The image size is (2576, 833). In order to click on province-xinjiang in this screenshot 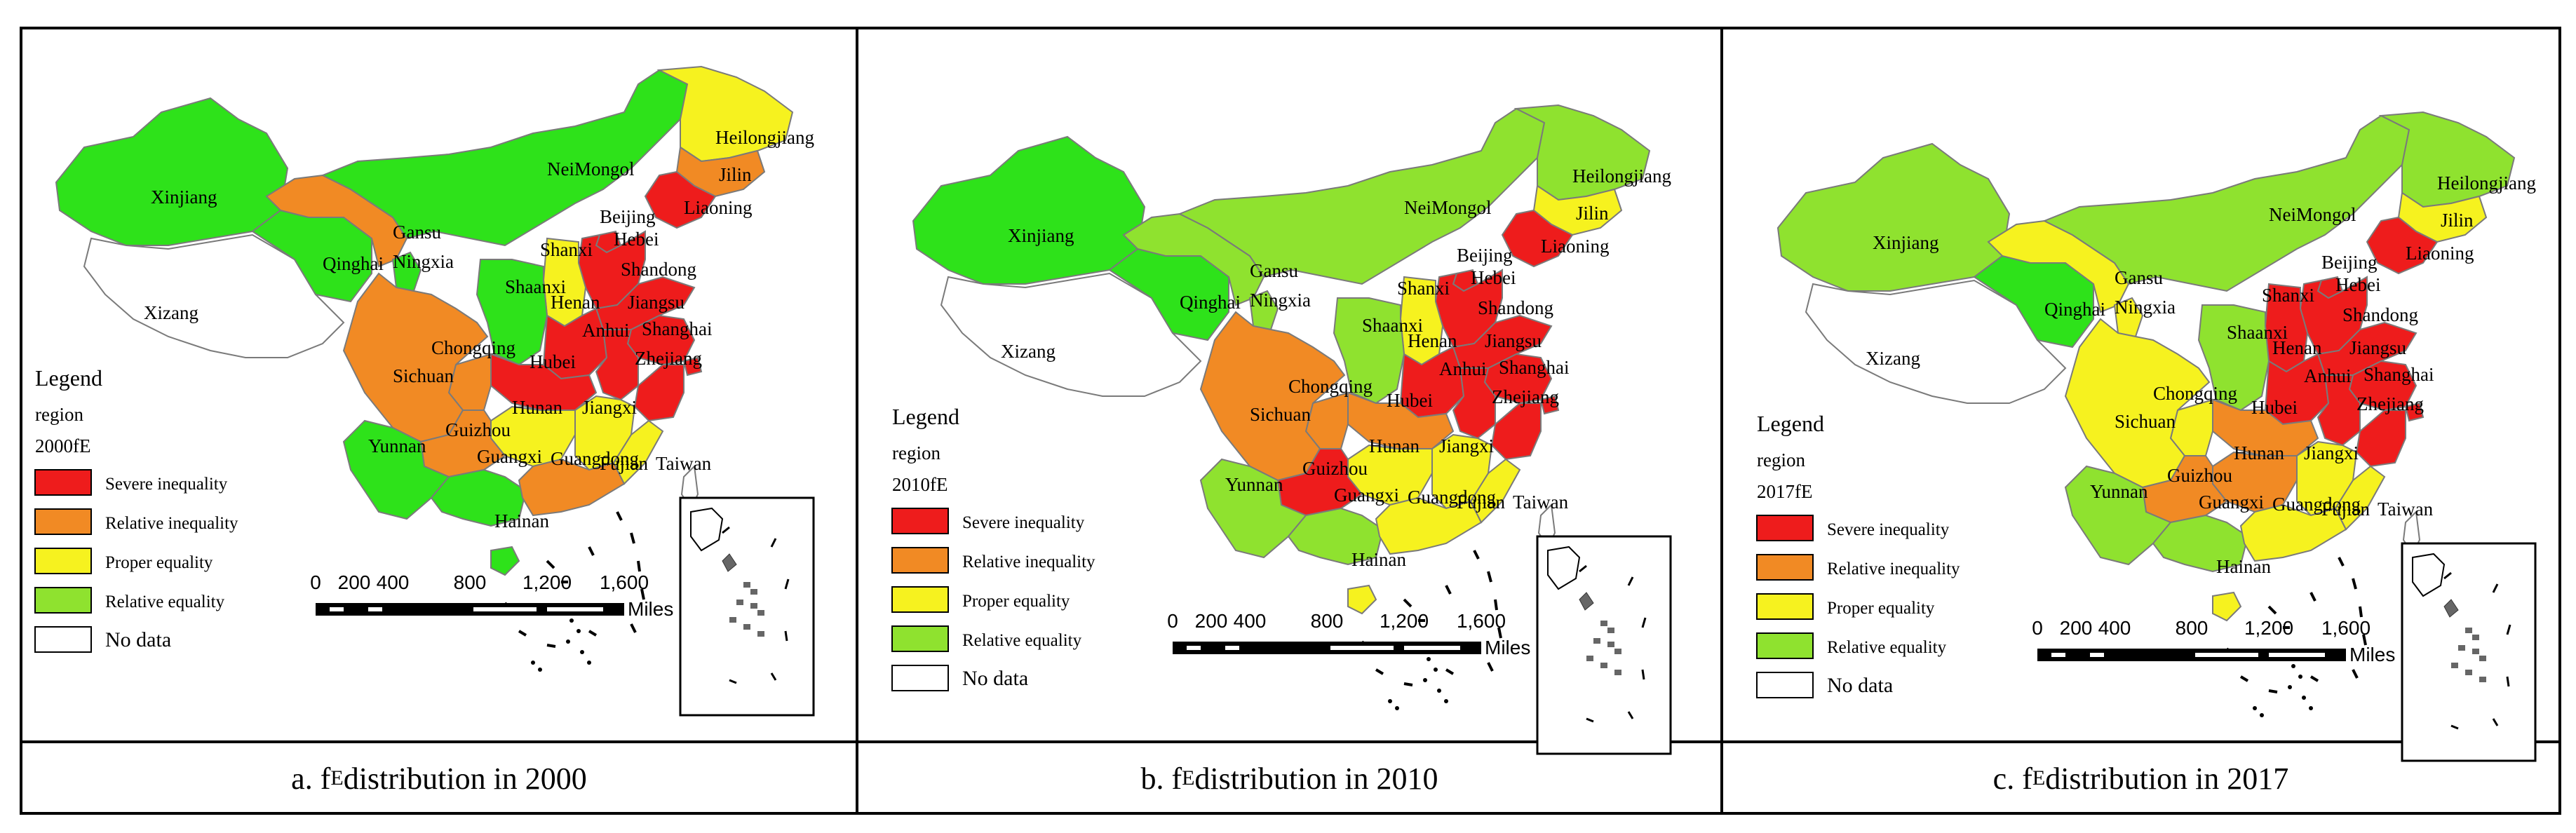, I will do `click(172, 171)`.